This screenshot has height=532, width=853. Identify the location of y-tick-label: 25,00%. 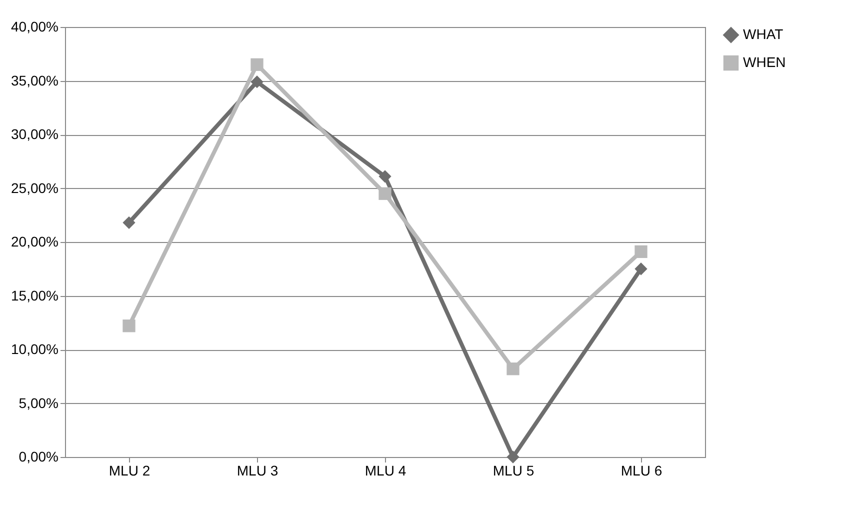
(34, 188).